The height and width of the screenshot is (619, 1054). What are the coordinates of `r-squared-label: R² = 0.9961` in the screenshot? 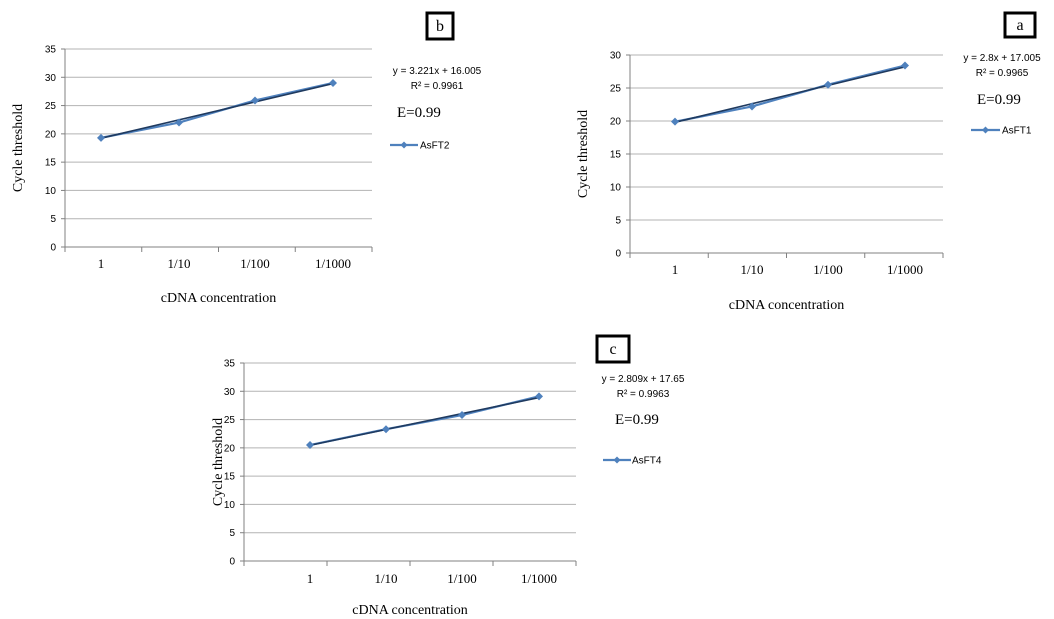 It's located at (437, 86).